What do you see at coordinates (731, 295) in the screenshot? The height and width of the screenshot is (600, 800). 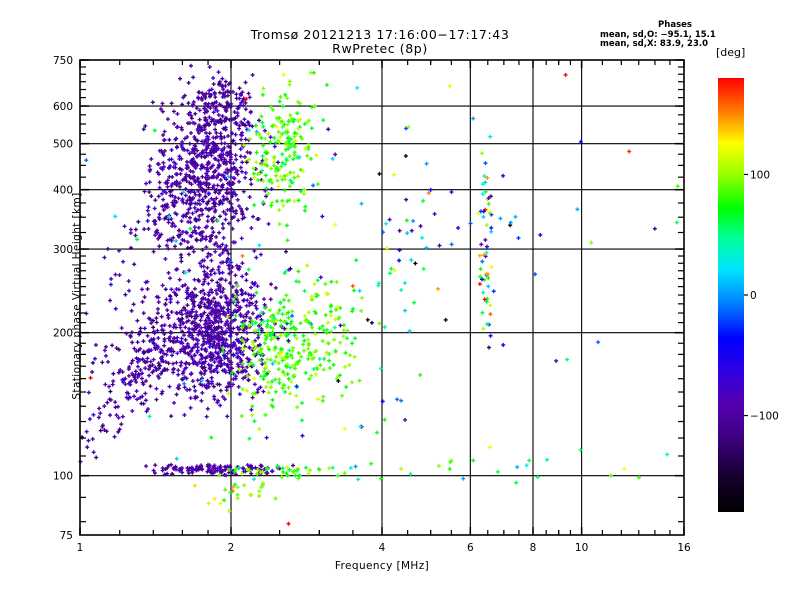 I see `colorbar-gradient` at bounding box center [731, 295].